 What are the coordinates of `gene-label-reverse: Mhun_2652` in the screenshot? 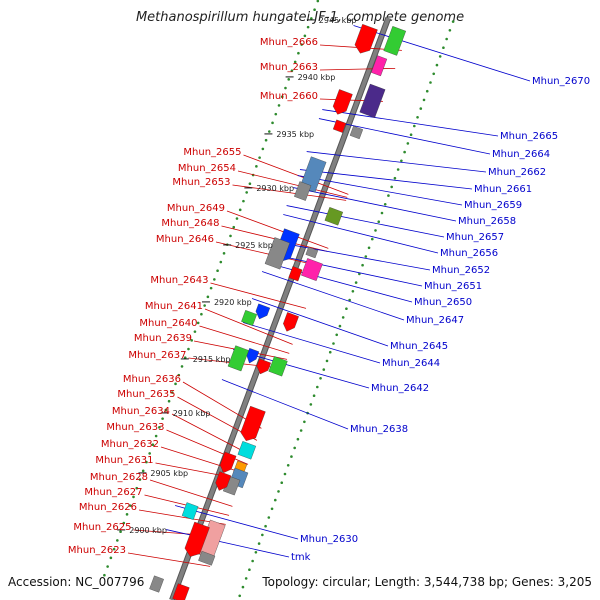 It's located at (461, 270).